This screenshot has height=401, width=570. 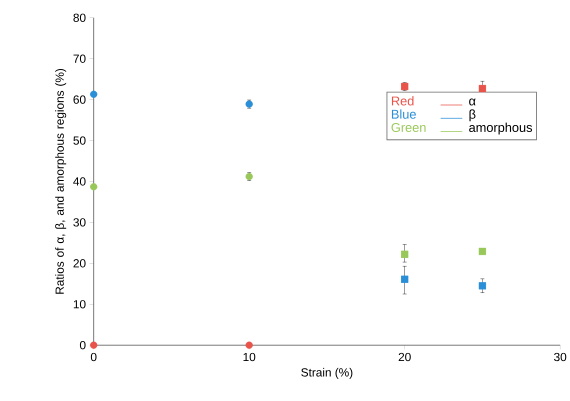 I want to click on y-tick-label: 20, so click(x=80, y=263).